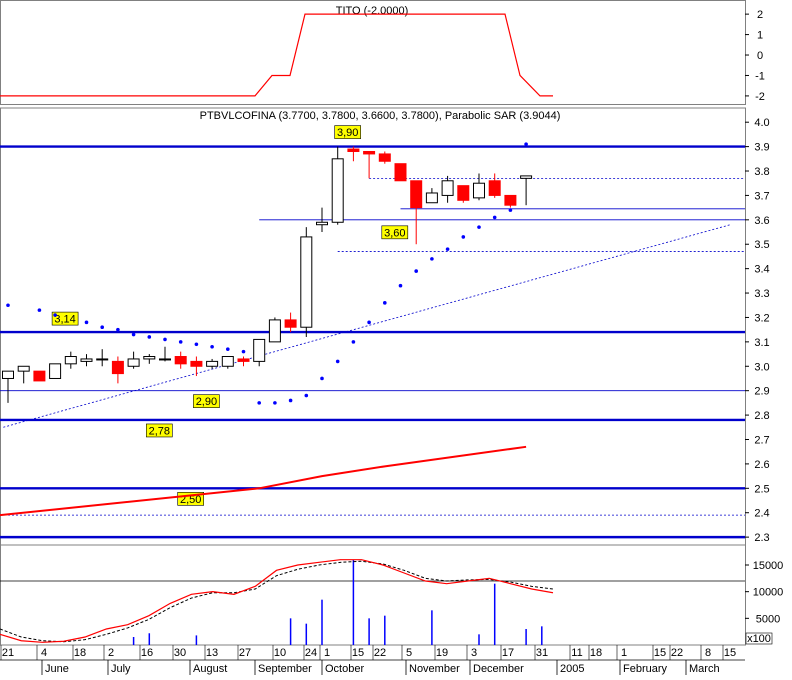 This screenshot has height=680, width=792. I want to click on tito-y-tick-label: 1, so click(760, 36).